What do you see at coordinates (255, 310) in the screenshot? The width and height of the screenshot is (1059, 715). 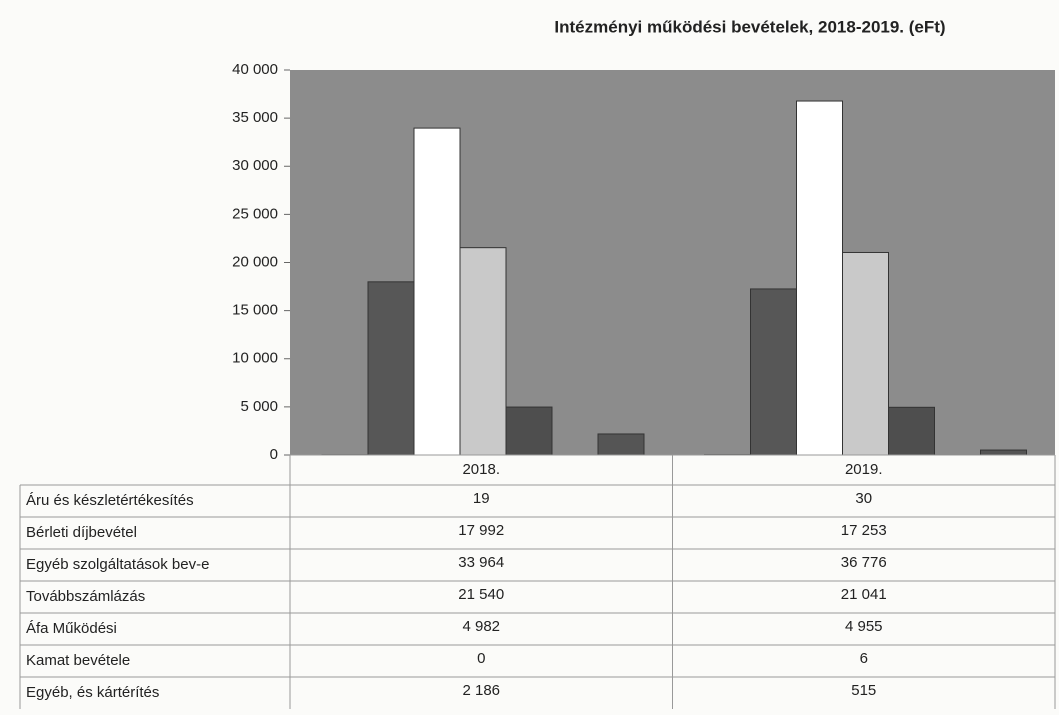 I see `y-tick-label: 15 000` at bounding box center [255, 310].